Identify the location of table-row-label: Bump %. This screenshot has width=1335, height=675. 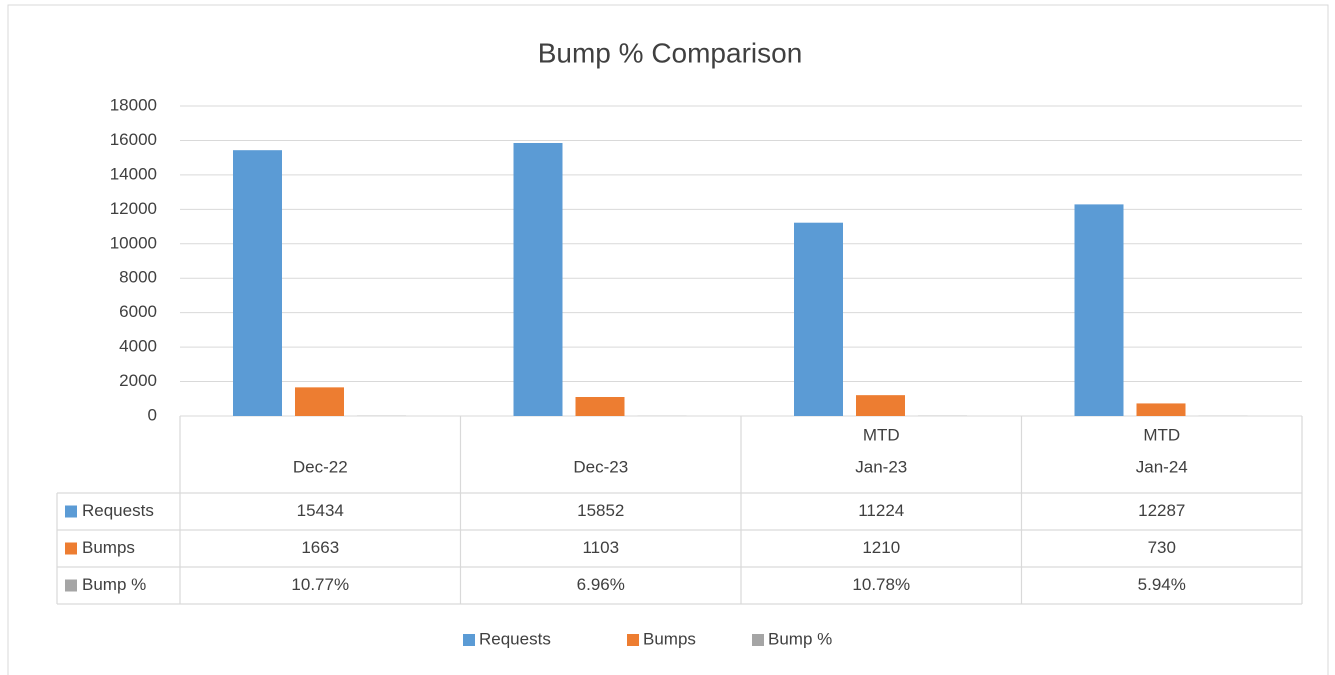
(114, 584).